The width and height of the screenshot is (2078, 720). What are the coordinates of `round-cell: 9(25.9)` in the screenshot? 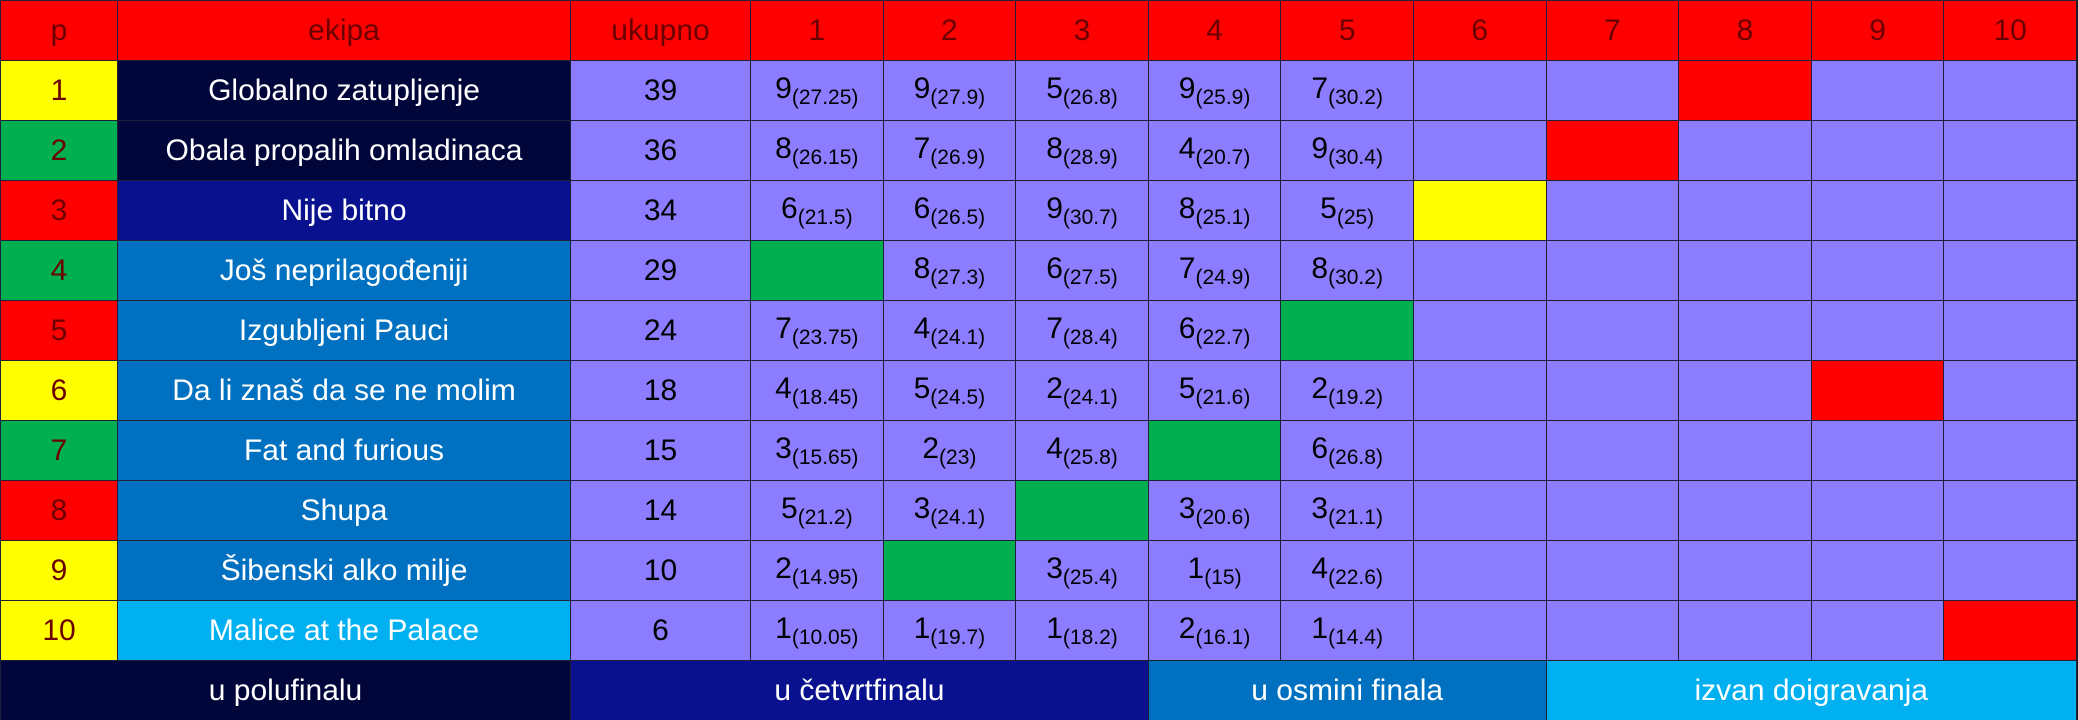 It's located at (1214, 90).